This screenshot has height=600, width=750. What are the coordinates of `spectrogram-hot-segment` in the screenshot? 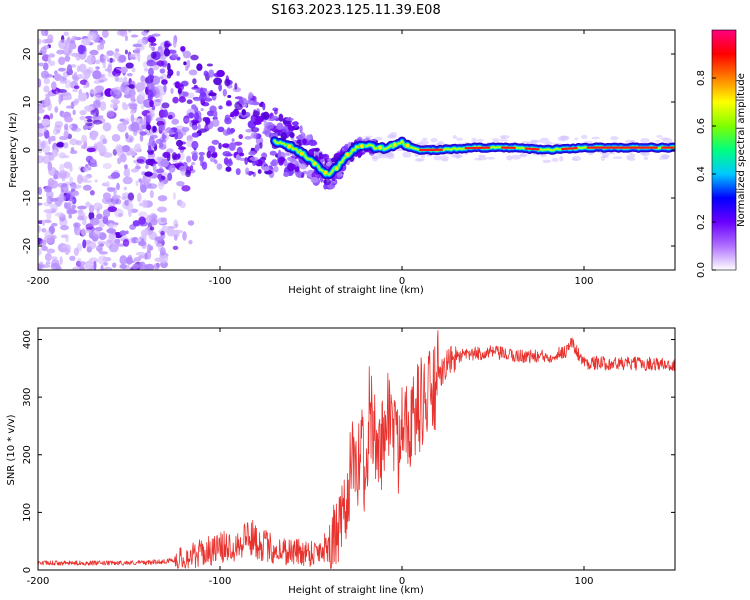 It's located at (569, 148).